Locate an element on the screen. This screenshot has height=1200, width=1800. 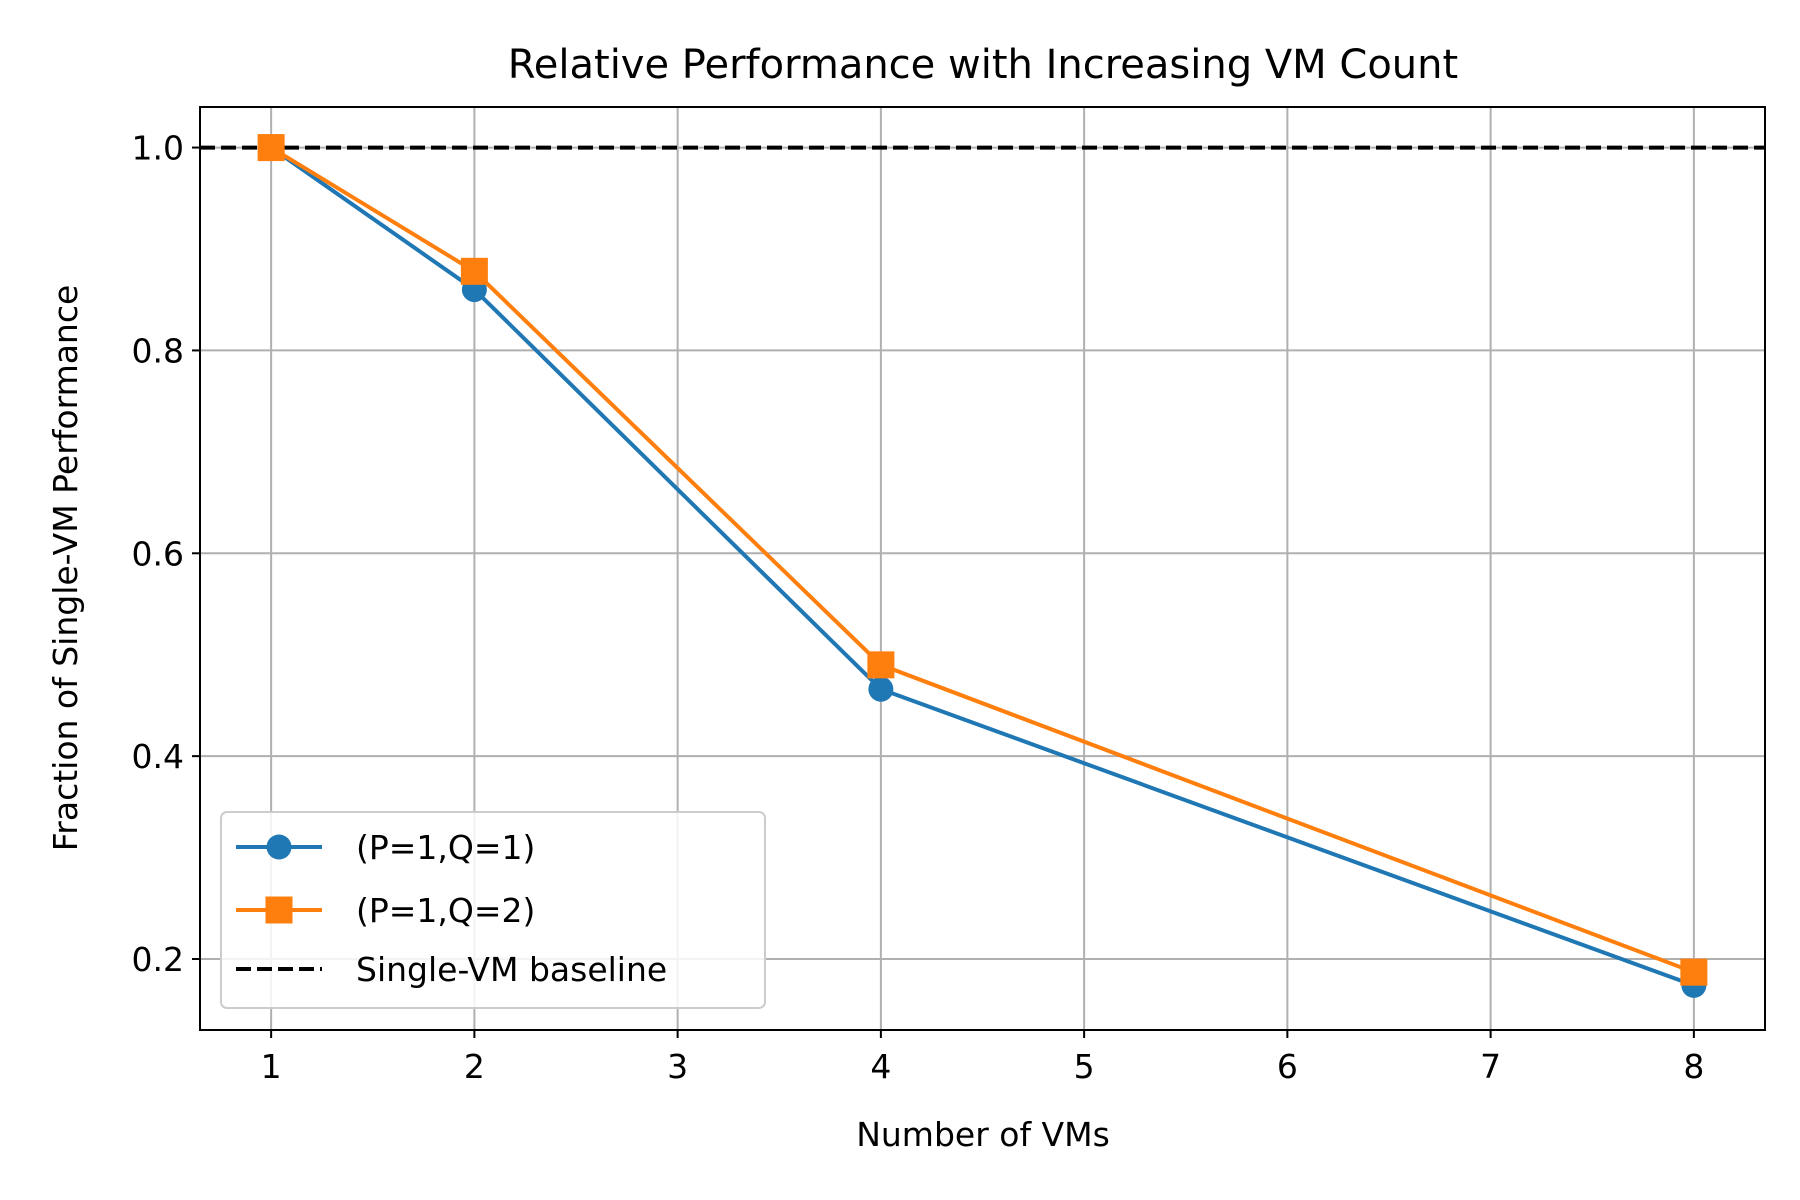
y-axis-label: Fraction of Single-VM Performance is located at coordinates (65, 568).